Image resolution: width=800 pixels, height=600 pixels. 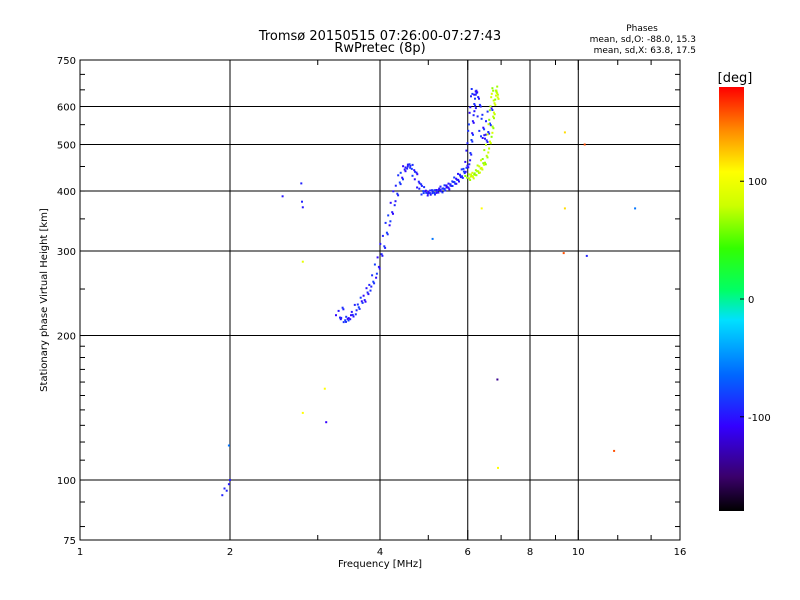 What do you see at coordinates (66, 61) in the screenshot?
I see `y-tick-label: 750` at bounding box center [66, 61].